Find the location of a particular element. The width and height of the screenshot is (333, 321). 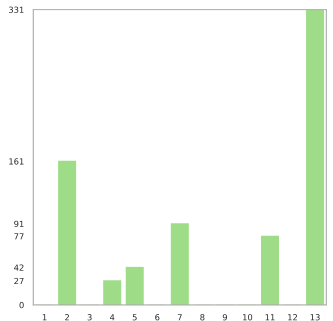

x-tick-label: 9 is located at coordinates (224, 317).